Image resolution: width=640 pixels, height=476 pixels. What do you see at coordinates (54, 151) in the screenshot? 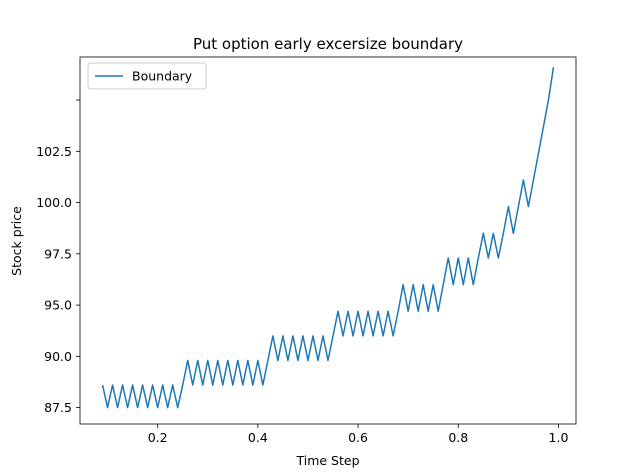
I see `y-tick-label: 102.5` at bounding box center [54, 151].